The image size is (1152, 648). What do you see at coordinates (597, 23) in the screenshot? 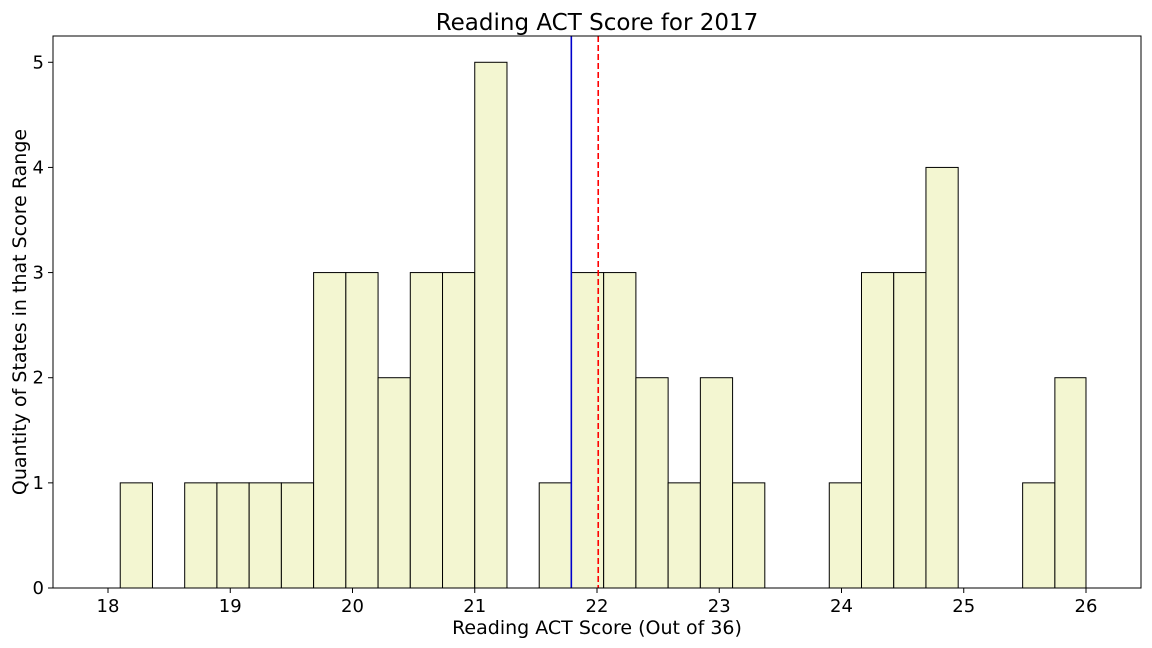
I see `chart-title: Reading ACT Score for 2017` at bounding box center [597, 23].